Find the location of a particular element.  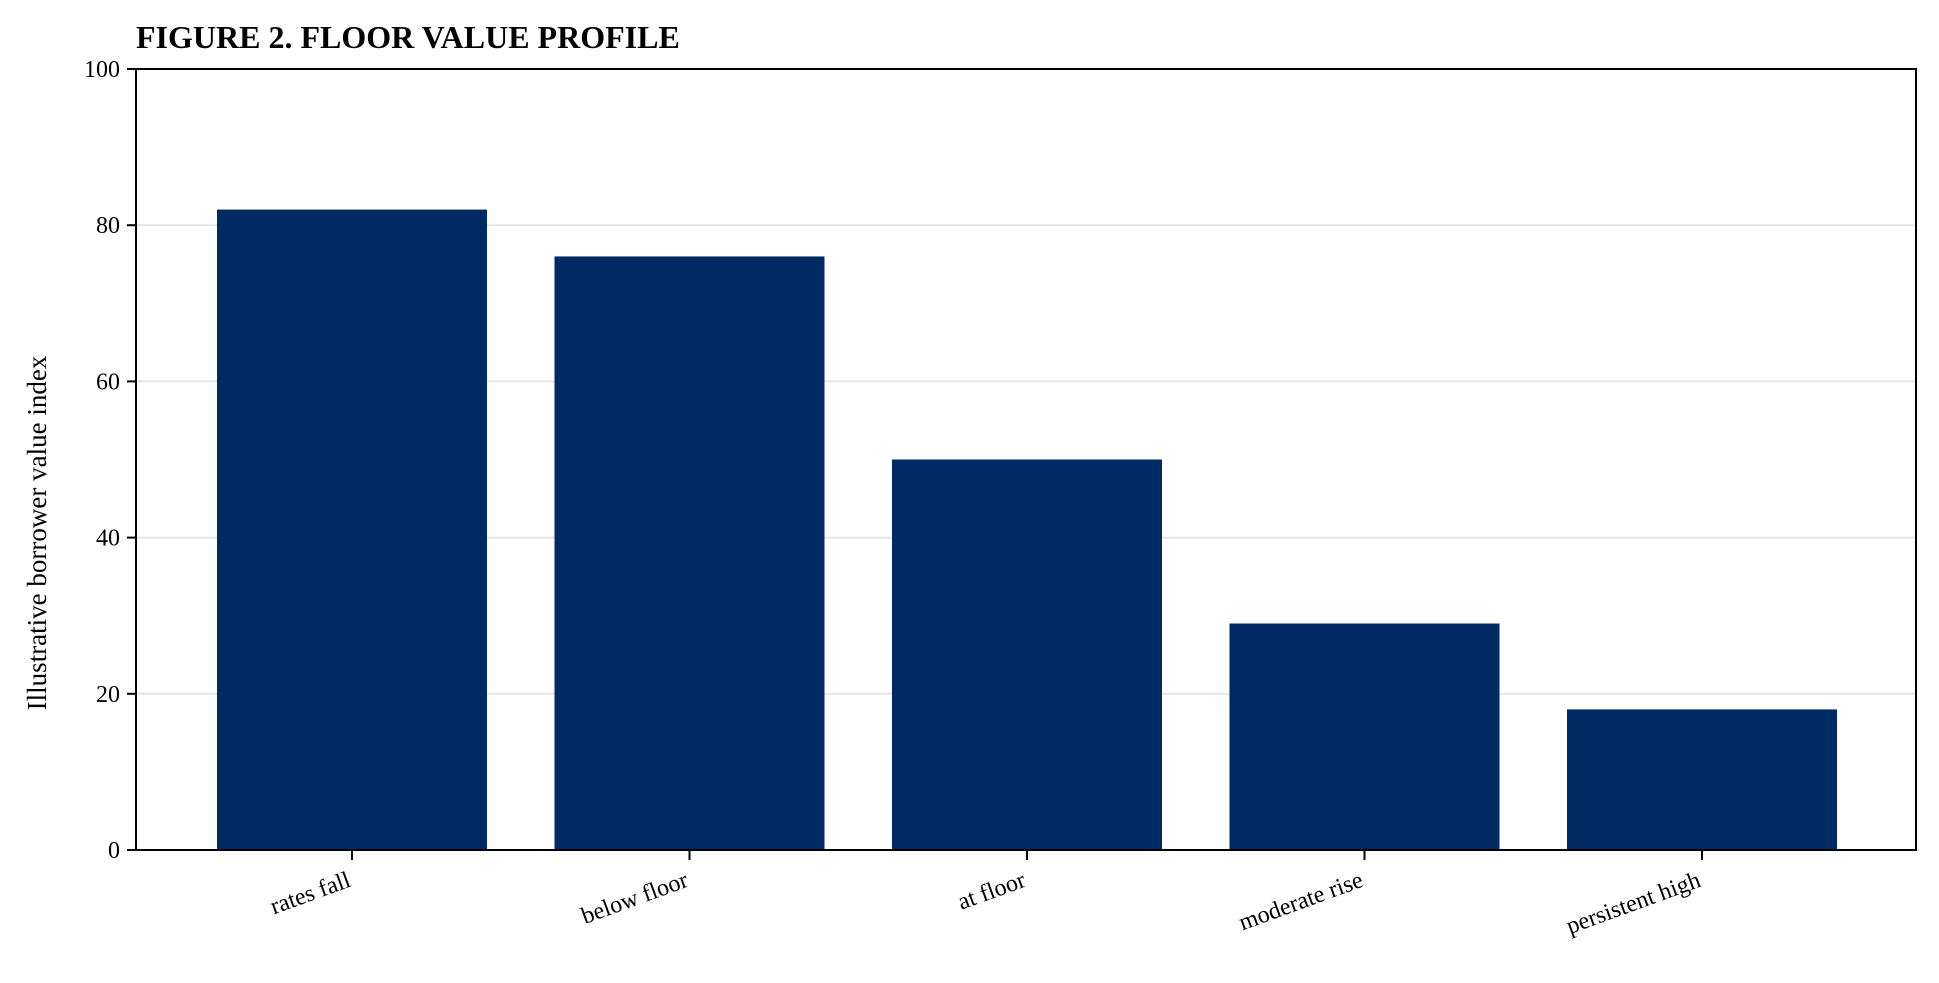

y-axis: 0 20 40 60 80 100 is located at coordinates (110, 460).